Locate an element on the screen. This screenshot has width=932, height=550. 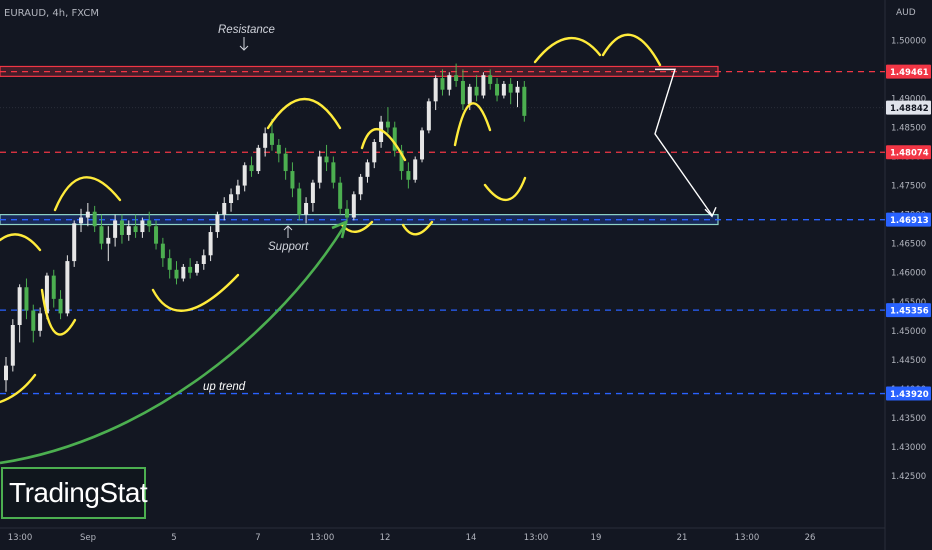
symbol-title: EURAUD, 4h, FXCM is located at coordinates (51, 13).